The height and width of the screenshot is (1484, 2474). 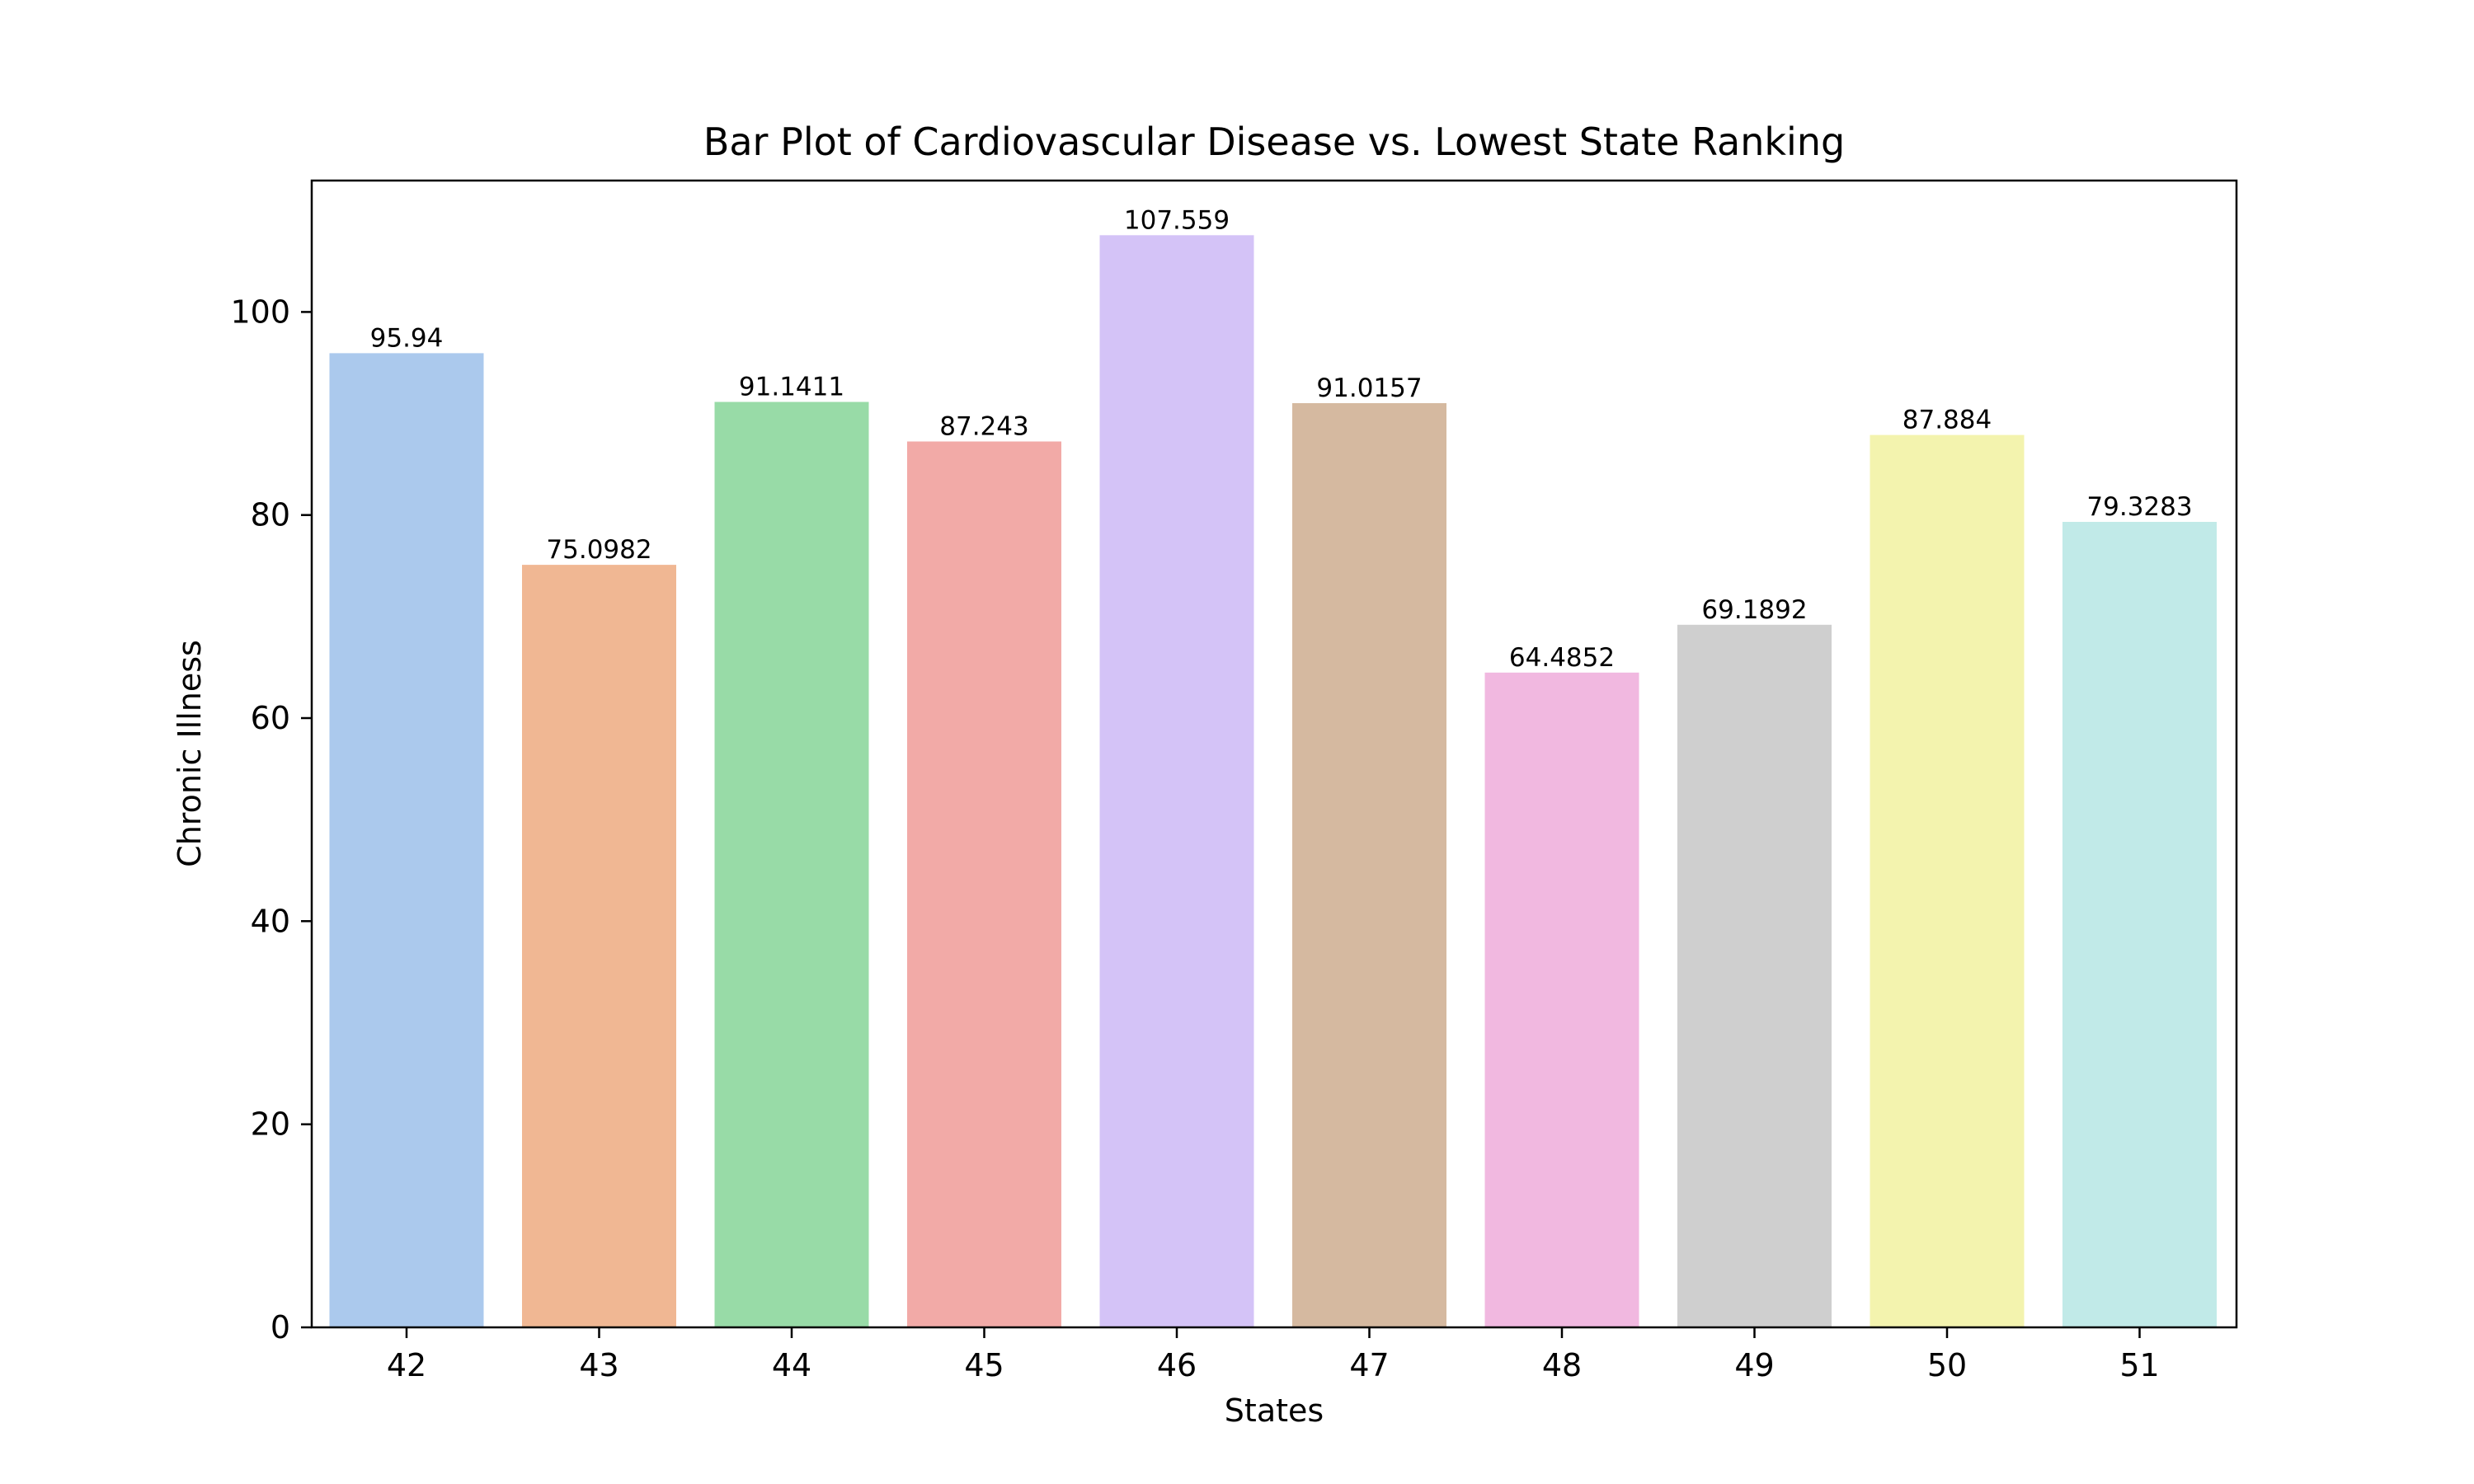 I want to click on data-label-46: 107.559, so click(x=1177, y=220).